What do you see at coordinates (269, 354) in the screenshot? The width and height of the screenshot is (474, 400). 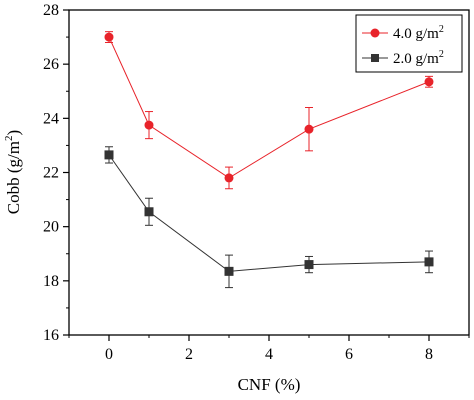 I see `x-tick-label: 4` at bounding box center [269, 354].